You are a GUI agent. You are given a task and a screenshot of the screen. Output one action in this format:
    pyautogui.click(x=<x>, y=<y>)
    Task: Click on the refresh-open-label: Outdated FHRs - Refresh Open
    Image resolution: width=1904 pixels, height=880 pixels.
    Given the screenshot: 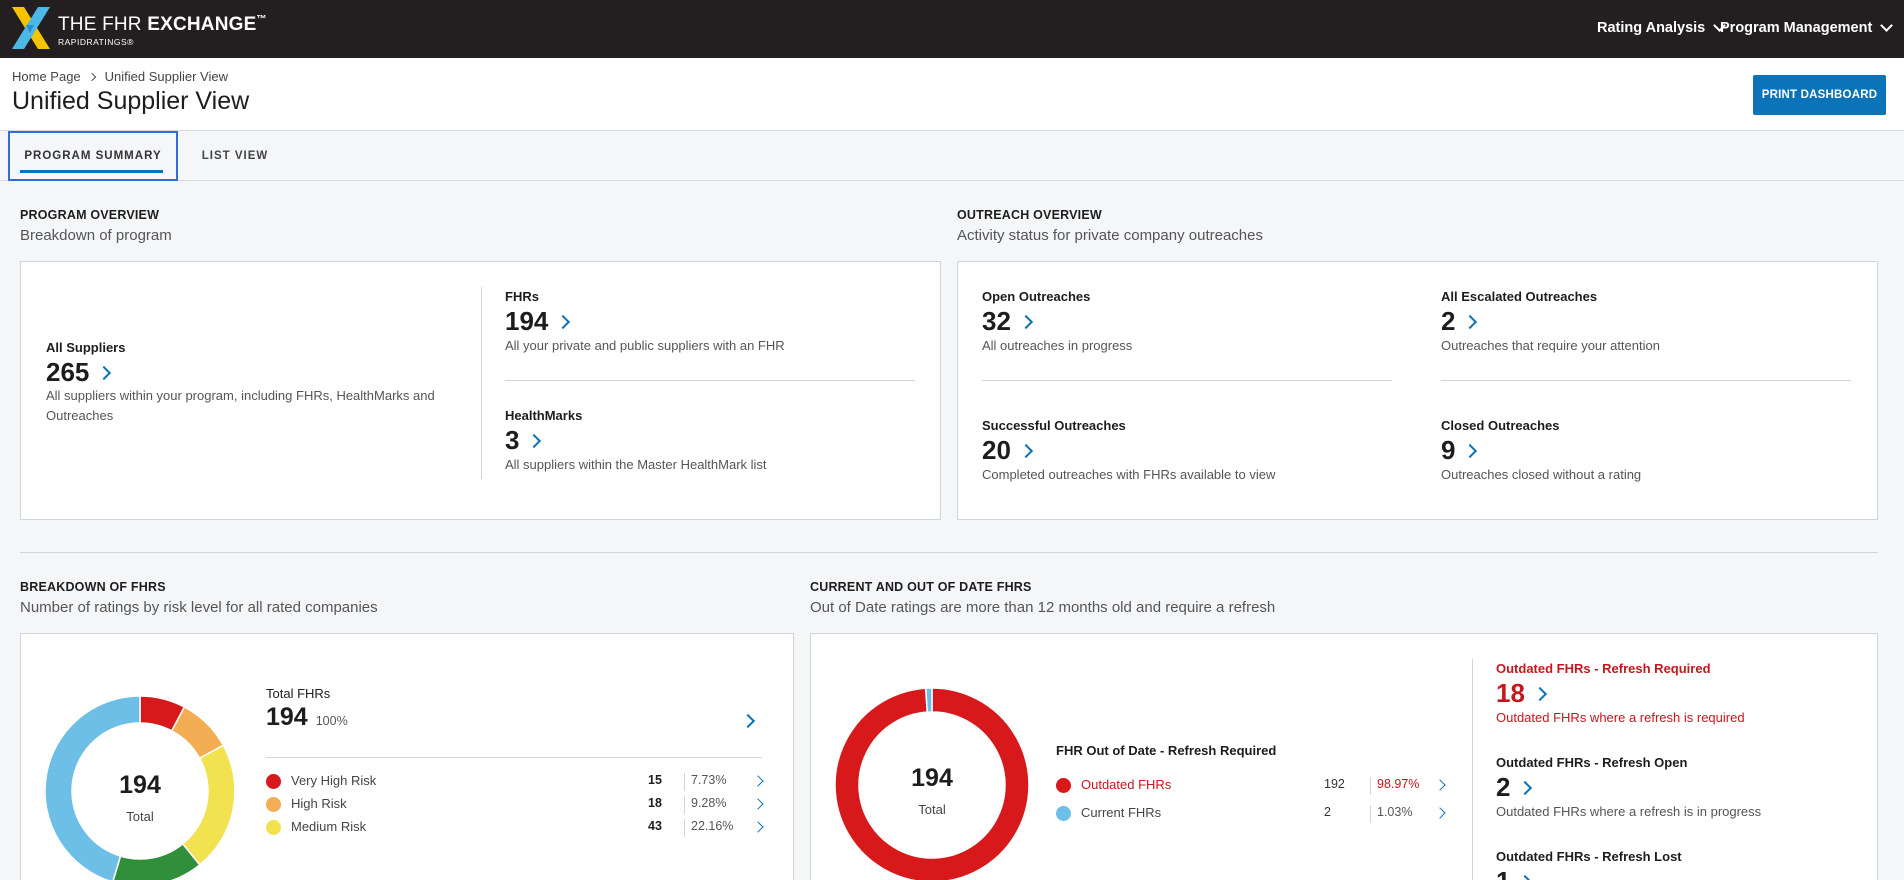 What is the action you would take?
    pyautogui.click(x=1592, y=762)
    